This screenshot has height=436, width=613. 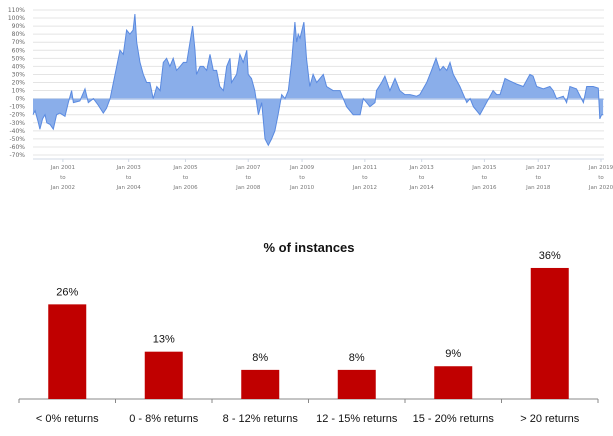 I want to click on y-tick-label: -60%, so click(x=17, y=147).